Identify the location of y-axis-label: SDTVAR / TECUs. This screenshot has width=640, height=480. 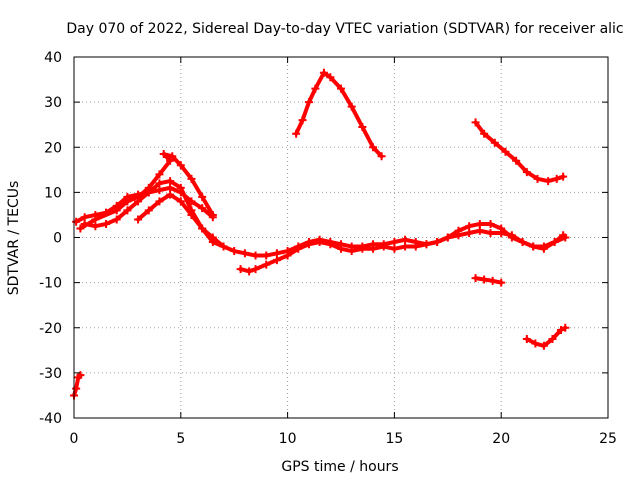
(14, 238).